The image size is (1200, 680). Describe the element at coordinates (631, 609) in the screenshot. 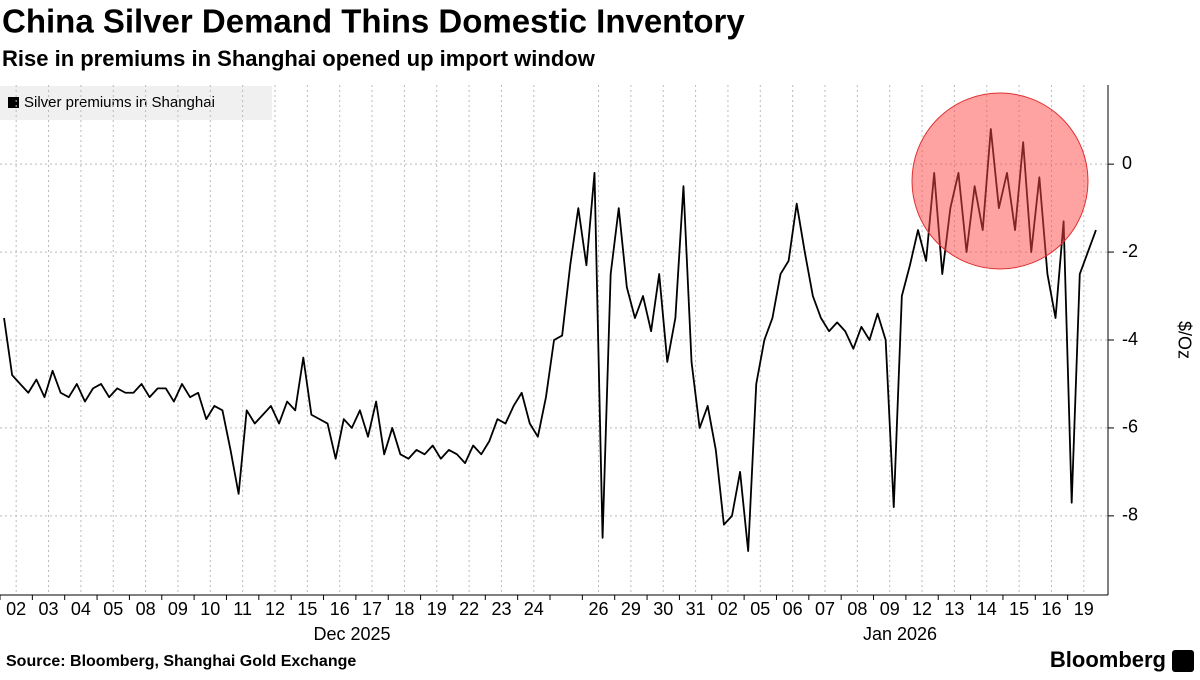

I see `x-tick-label: 29` at that location.